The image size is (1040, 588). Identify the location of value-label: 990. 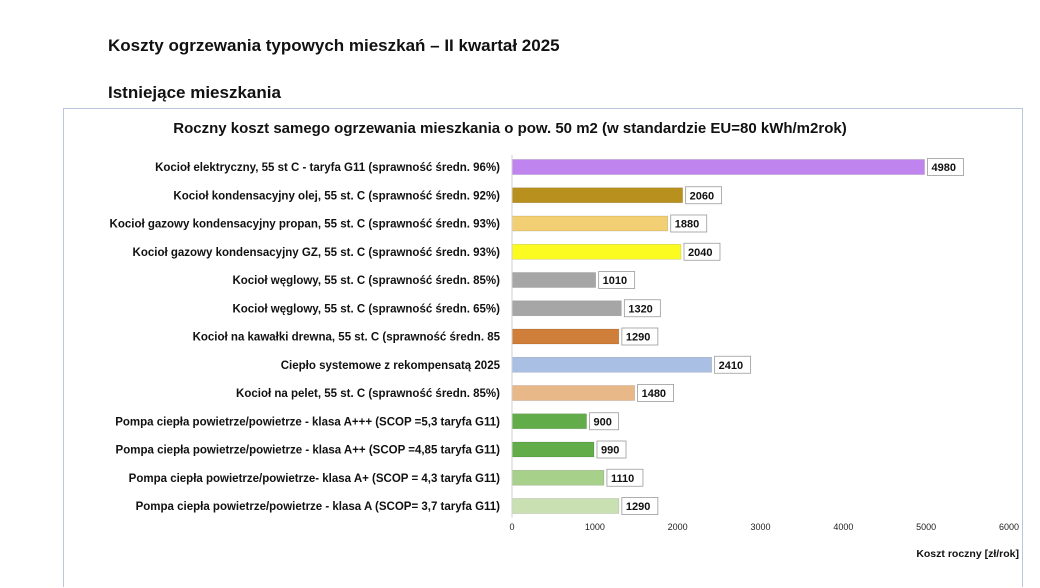
(610, 451).